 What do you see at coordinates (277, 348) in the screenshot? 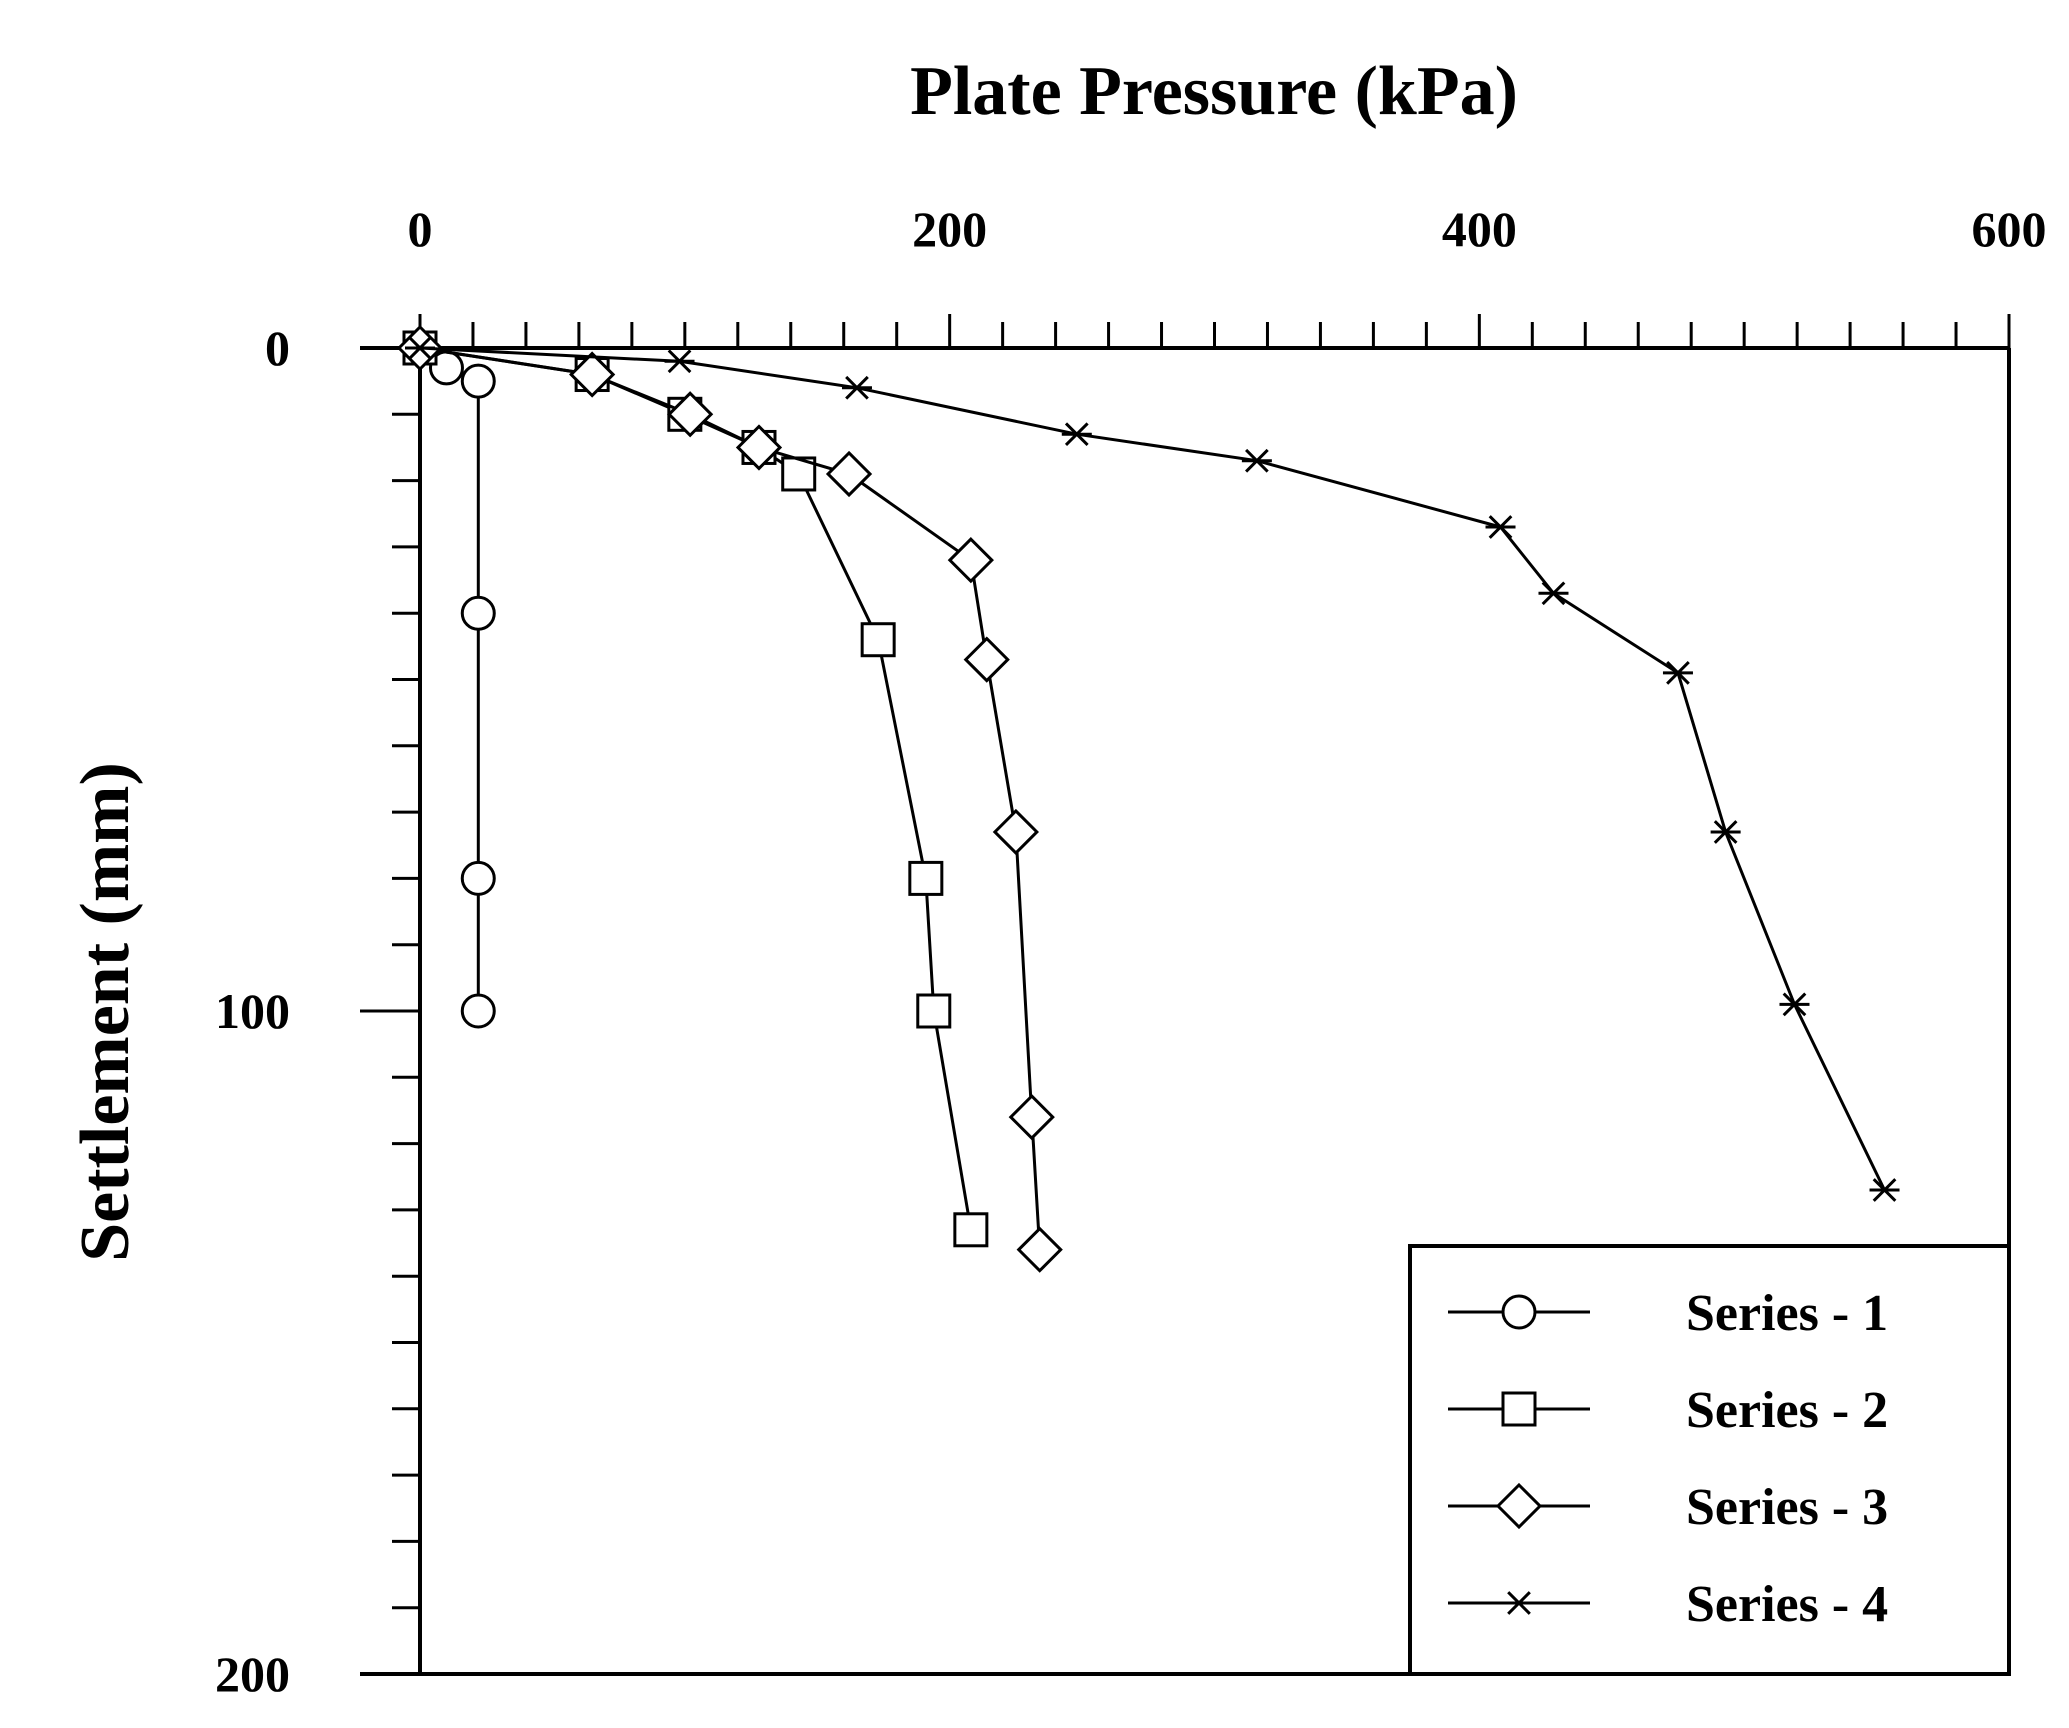
I see `y-tick-label: 0` at bounding box center [277, 348].